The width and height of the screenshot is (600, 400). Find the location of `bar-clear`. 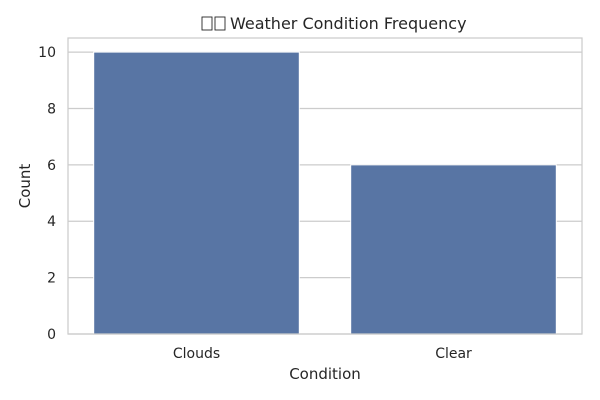

bar-clear is located at coordinates (453, 249).